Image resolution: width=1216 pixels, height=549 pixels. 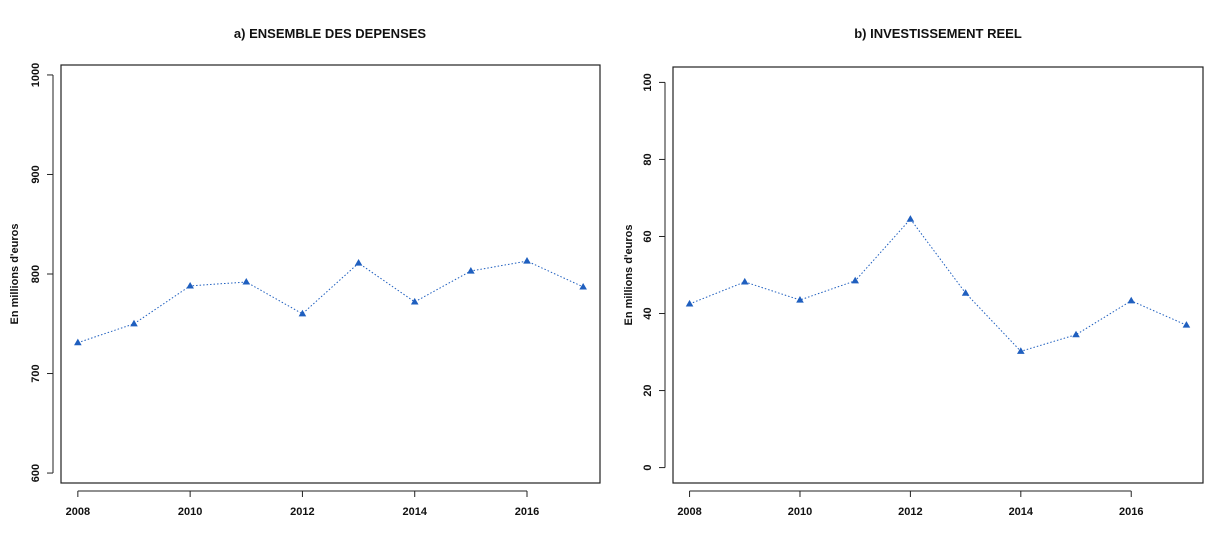 I want to click on y-tick-label: 600, so click(x=36, y=473).